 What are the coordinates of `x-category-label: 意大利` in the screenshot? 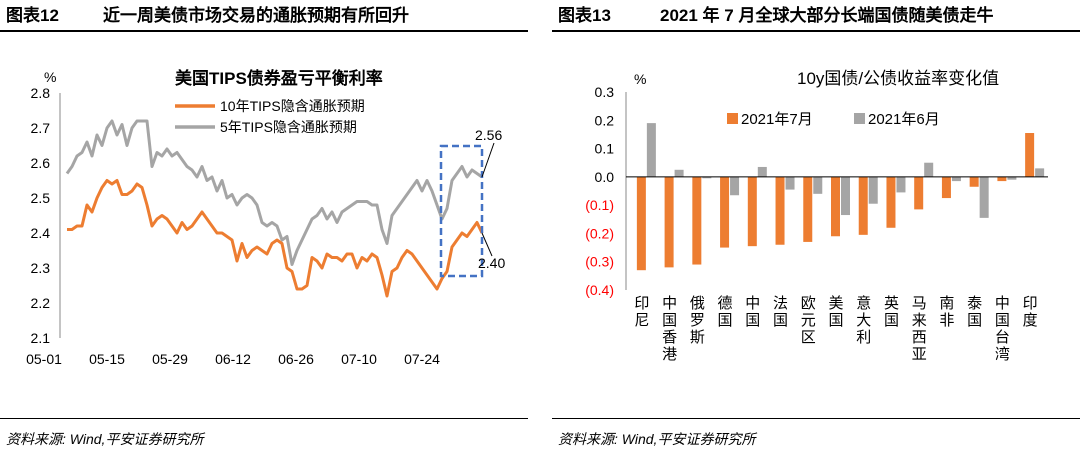 It's located at (863, 320).